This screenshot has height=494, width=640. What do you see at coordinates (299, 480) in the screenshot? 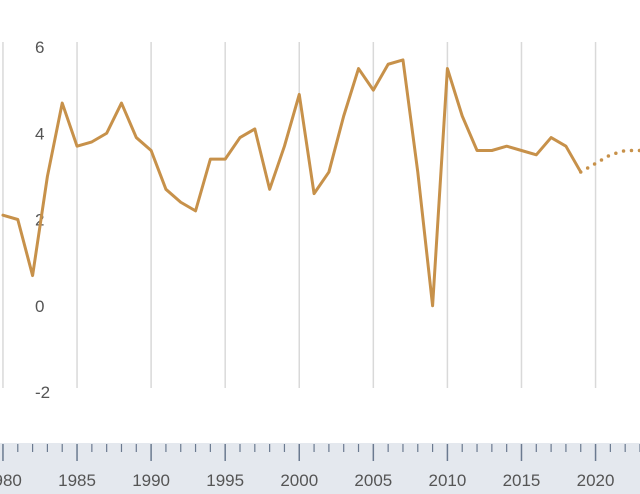
I see `x-tick-label-2000: 2000` at bounding box center [299, 480].